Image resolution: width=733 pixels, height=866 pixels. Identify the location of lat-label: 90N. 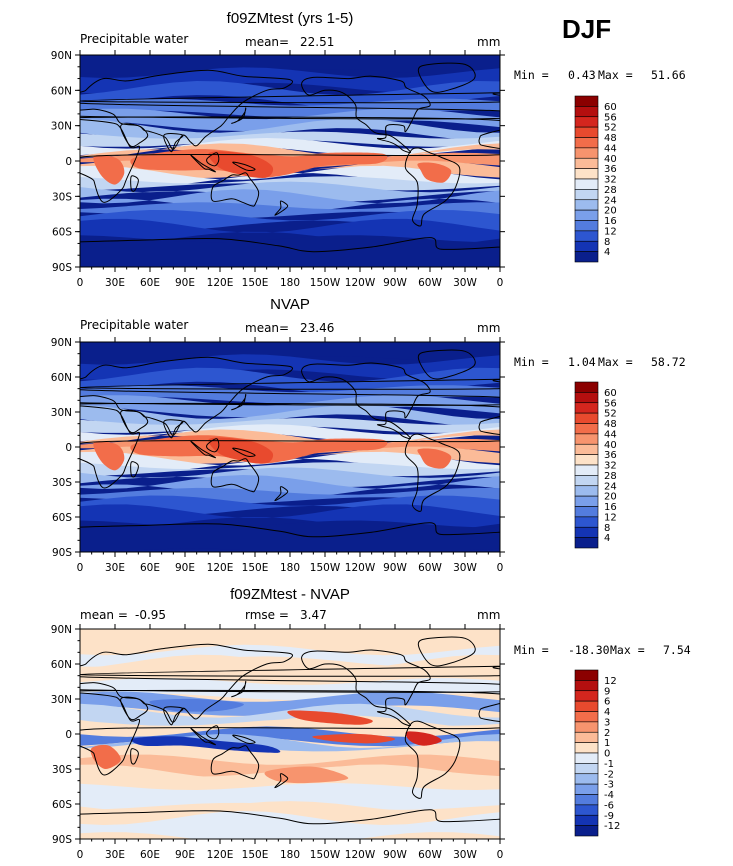
(61, 343).